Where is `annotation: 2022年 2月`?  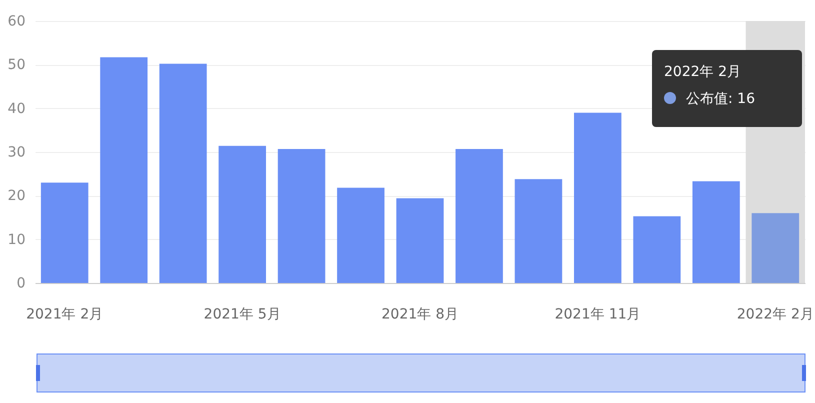 annotation: 2022年 2月 is located at coordinates (703, 72).